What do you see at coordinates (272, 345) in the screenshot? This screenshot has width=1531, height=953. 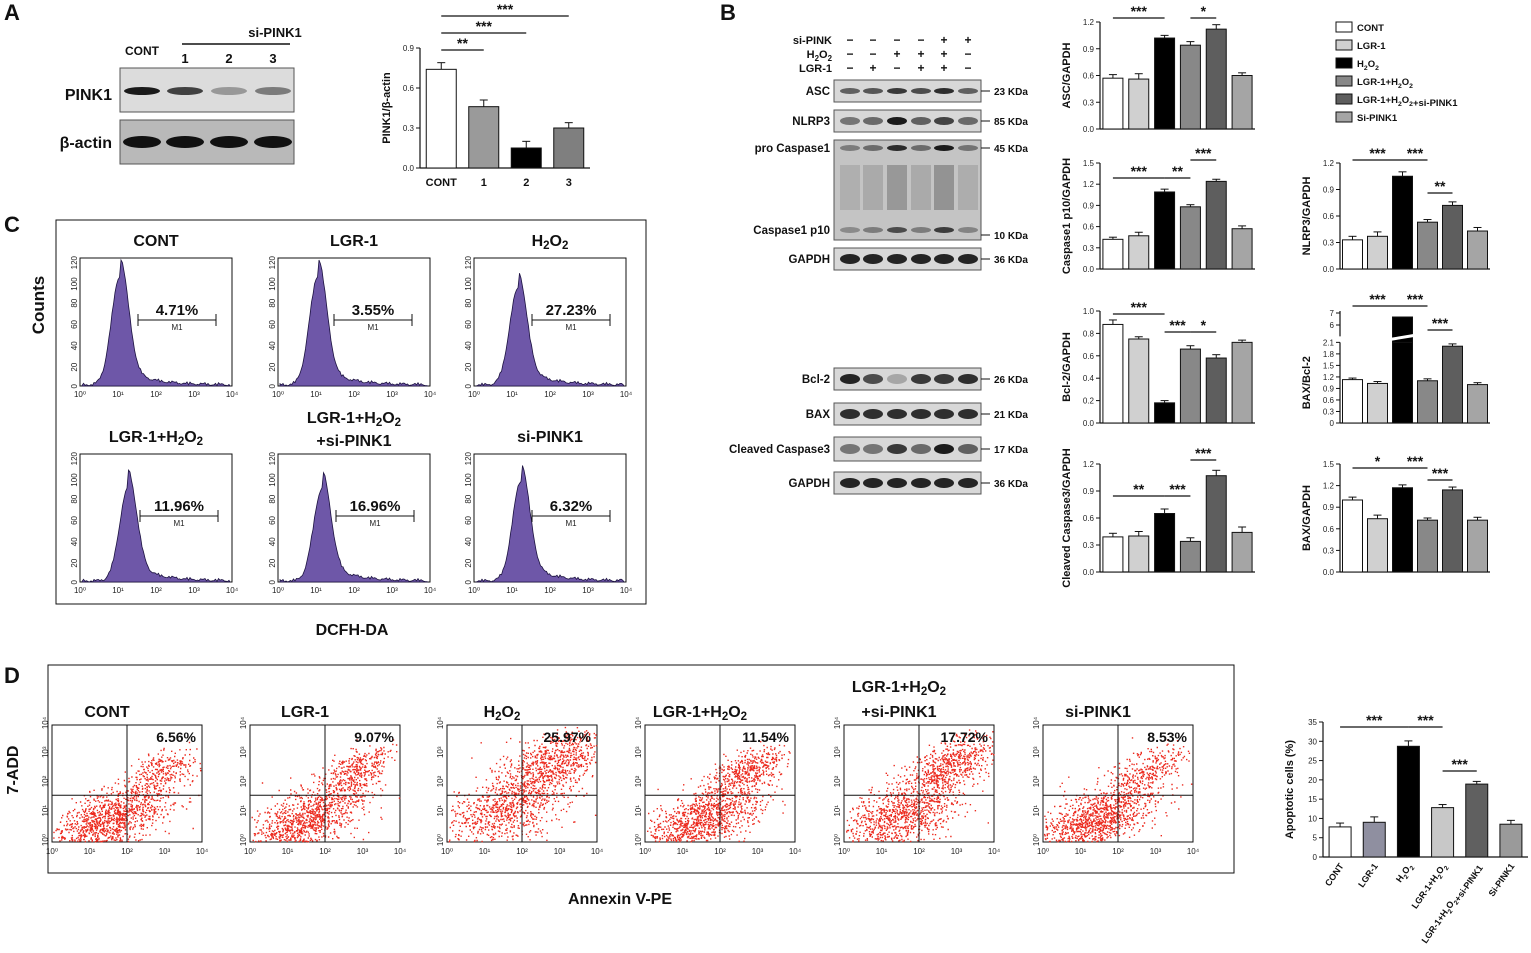 I see `hist-y-tick: 40` at bounding box center [272, 345].